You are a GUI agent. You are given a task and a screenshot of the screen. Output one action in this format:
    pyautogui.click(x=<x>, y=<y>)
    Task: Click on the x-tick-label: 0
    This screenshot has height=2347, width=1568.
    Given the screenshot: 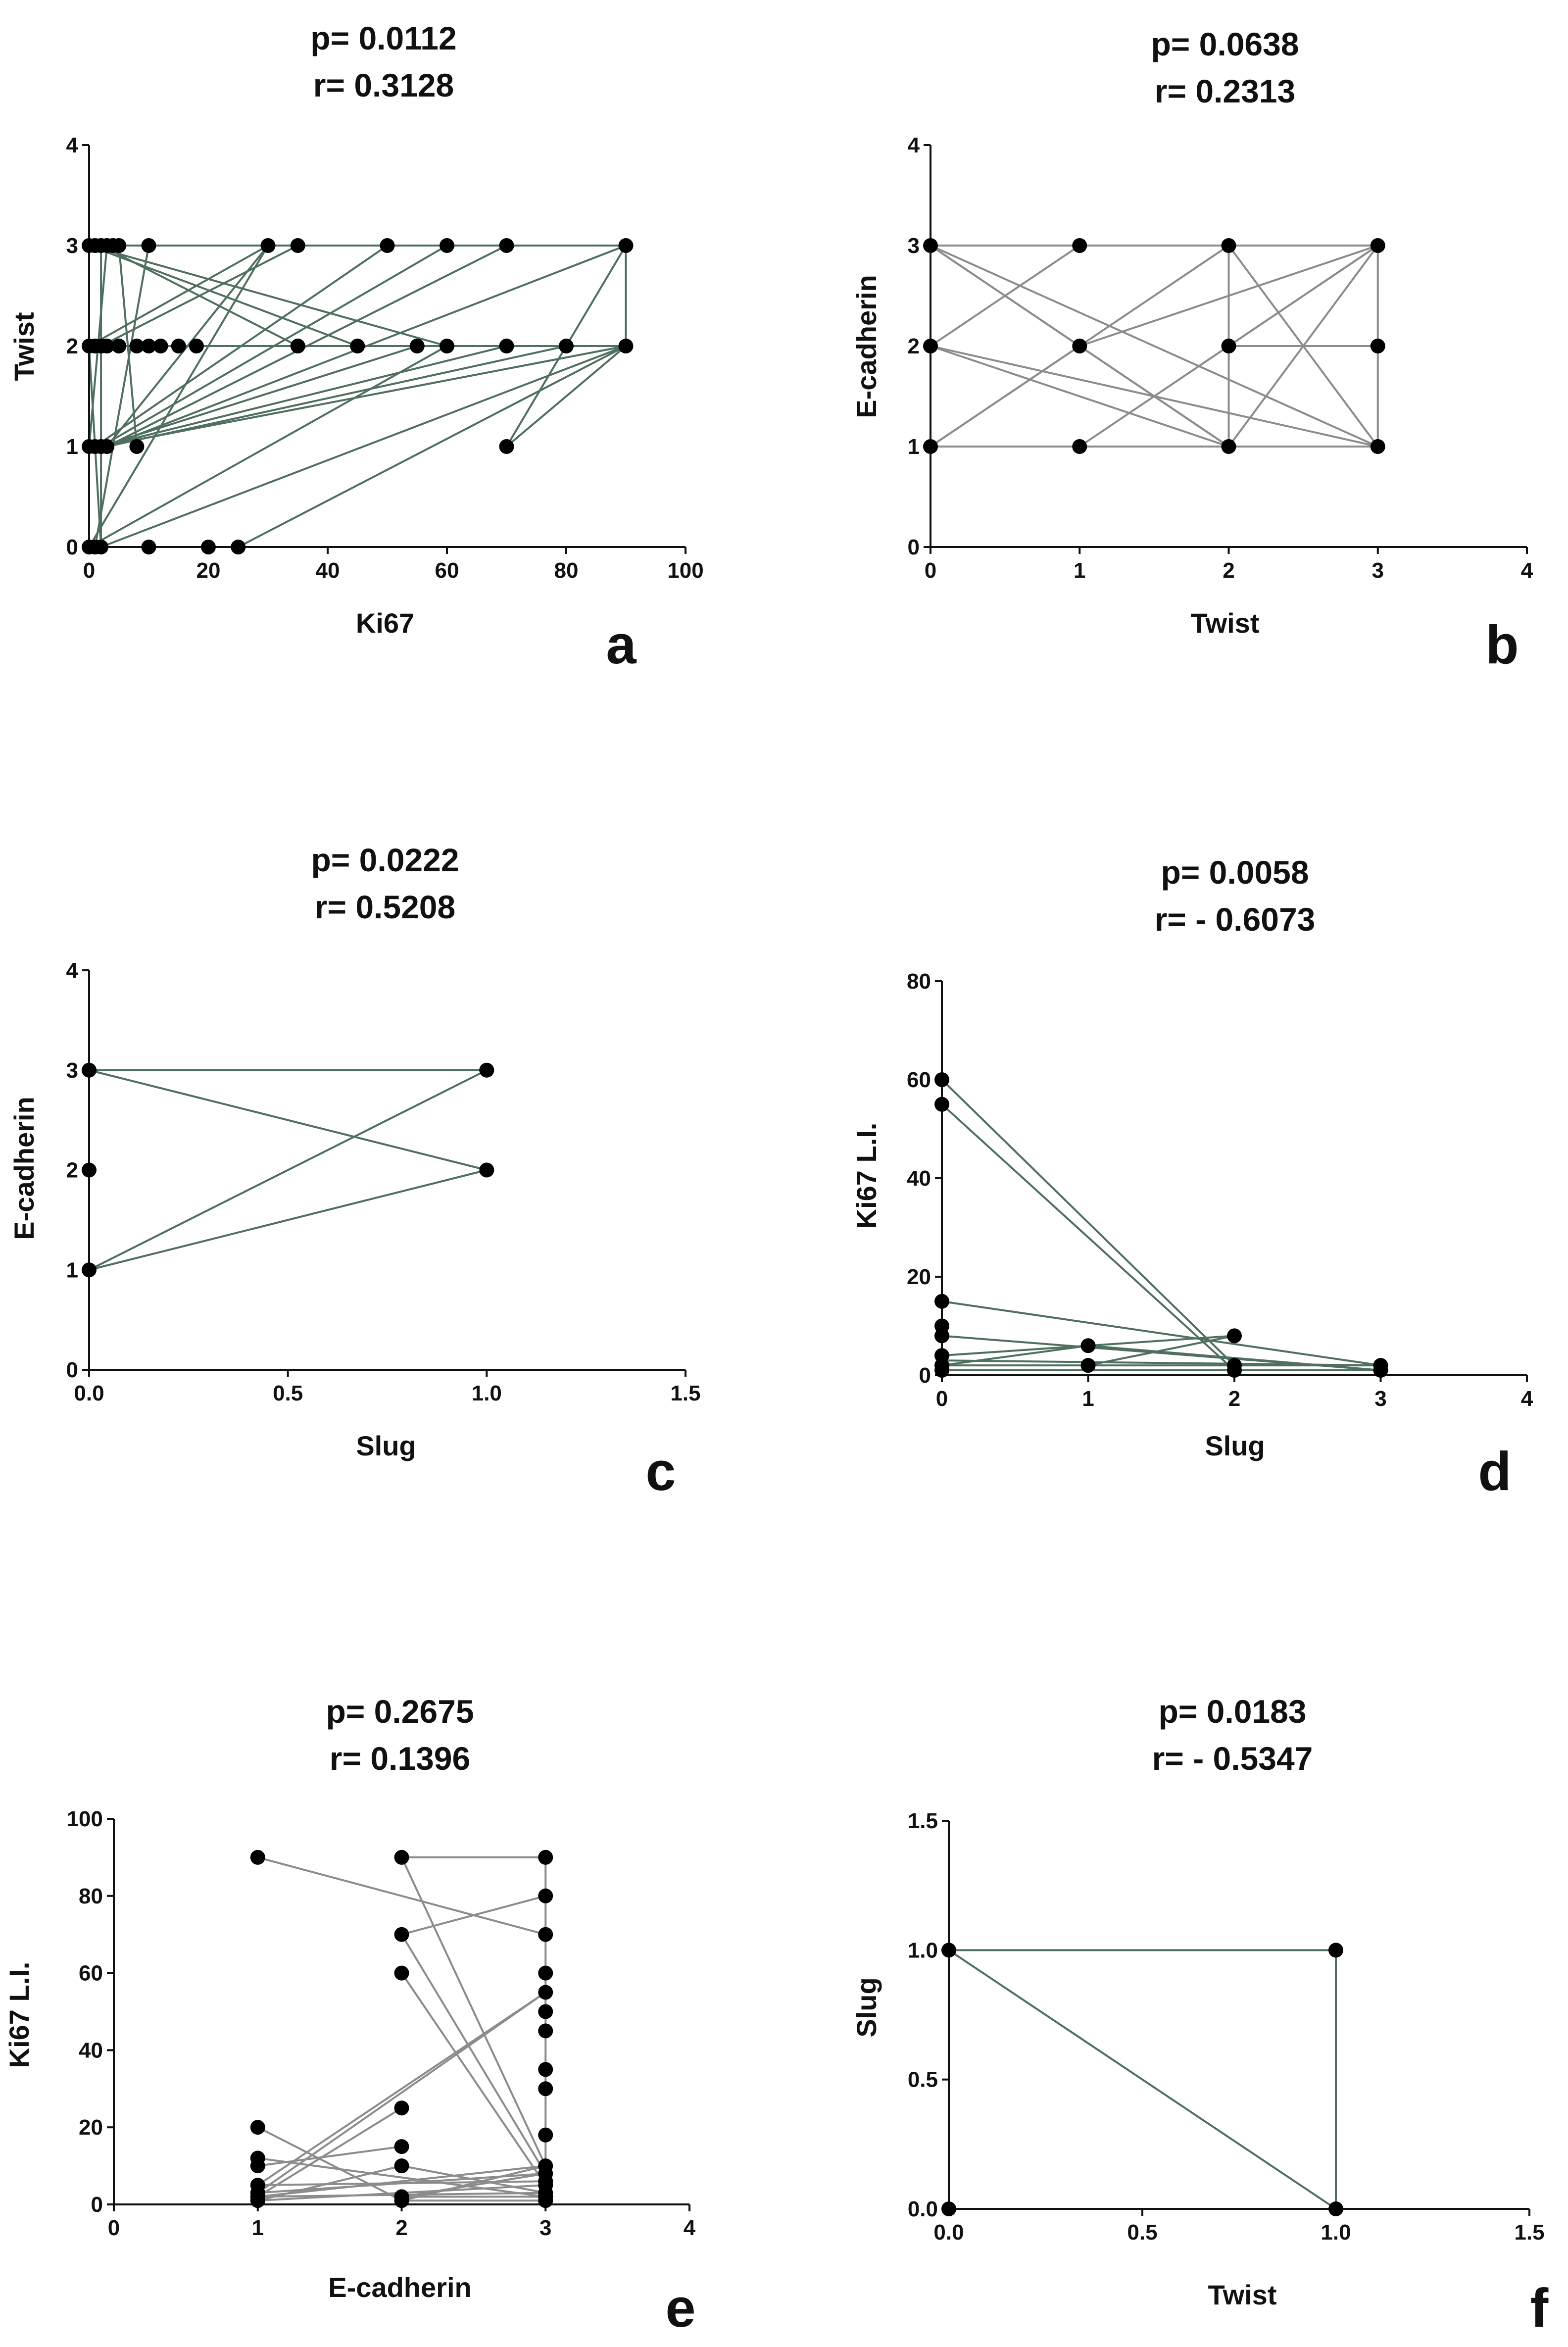 What is the action you would take?
    pyautogui.click(x=114, y=2228)
    